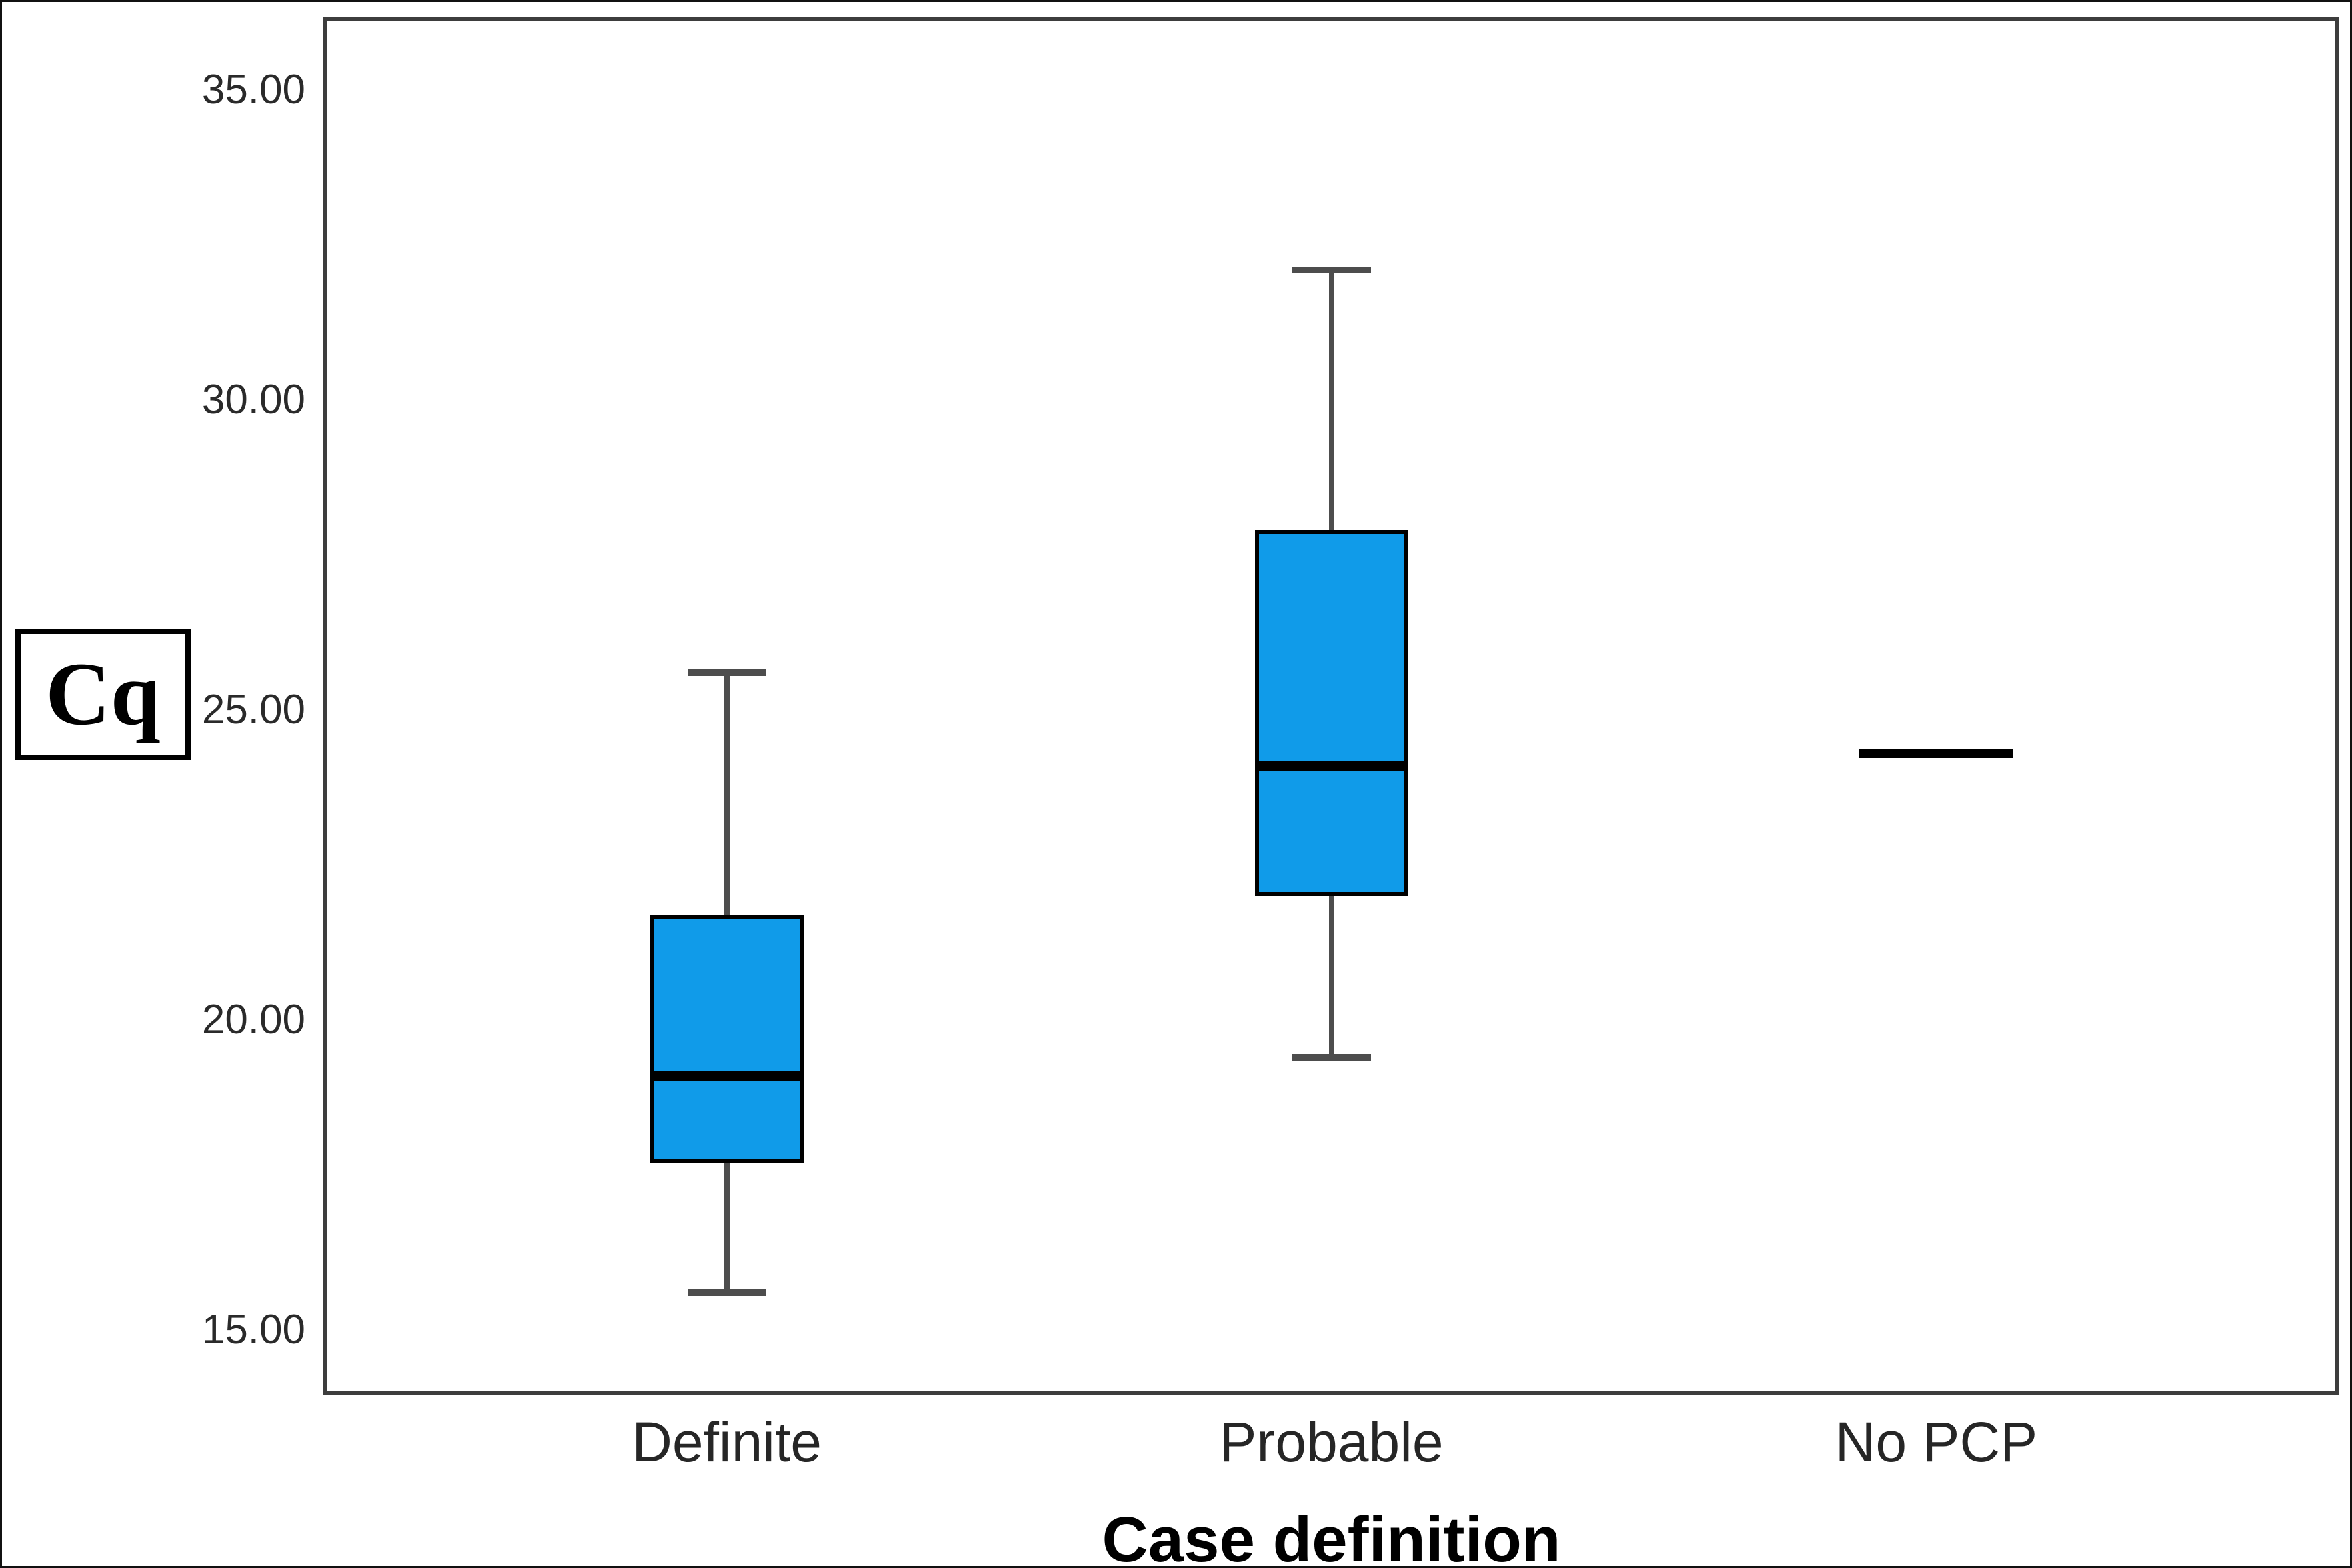 Image resolution: width=2352 pixels, height=1568 pixels. I want to click on whisker-cap-bottom-definite, so click(727, 1293).